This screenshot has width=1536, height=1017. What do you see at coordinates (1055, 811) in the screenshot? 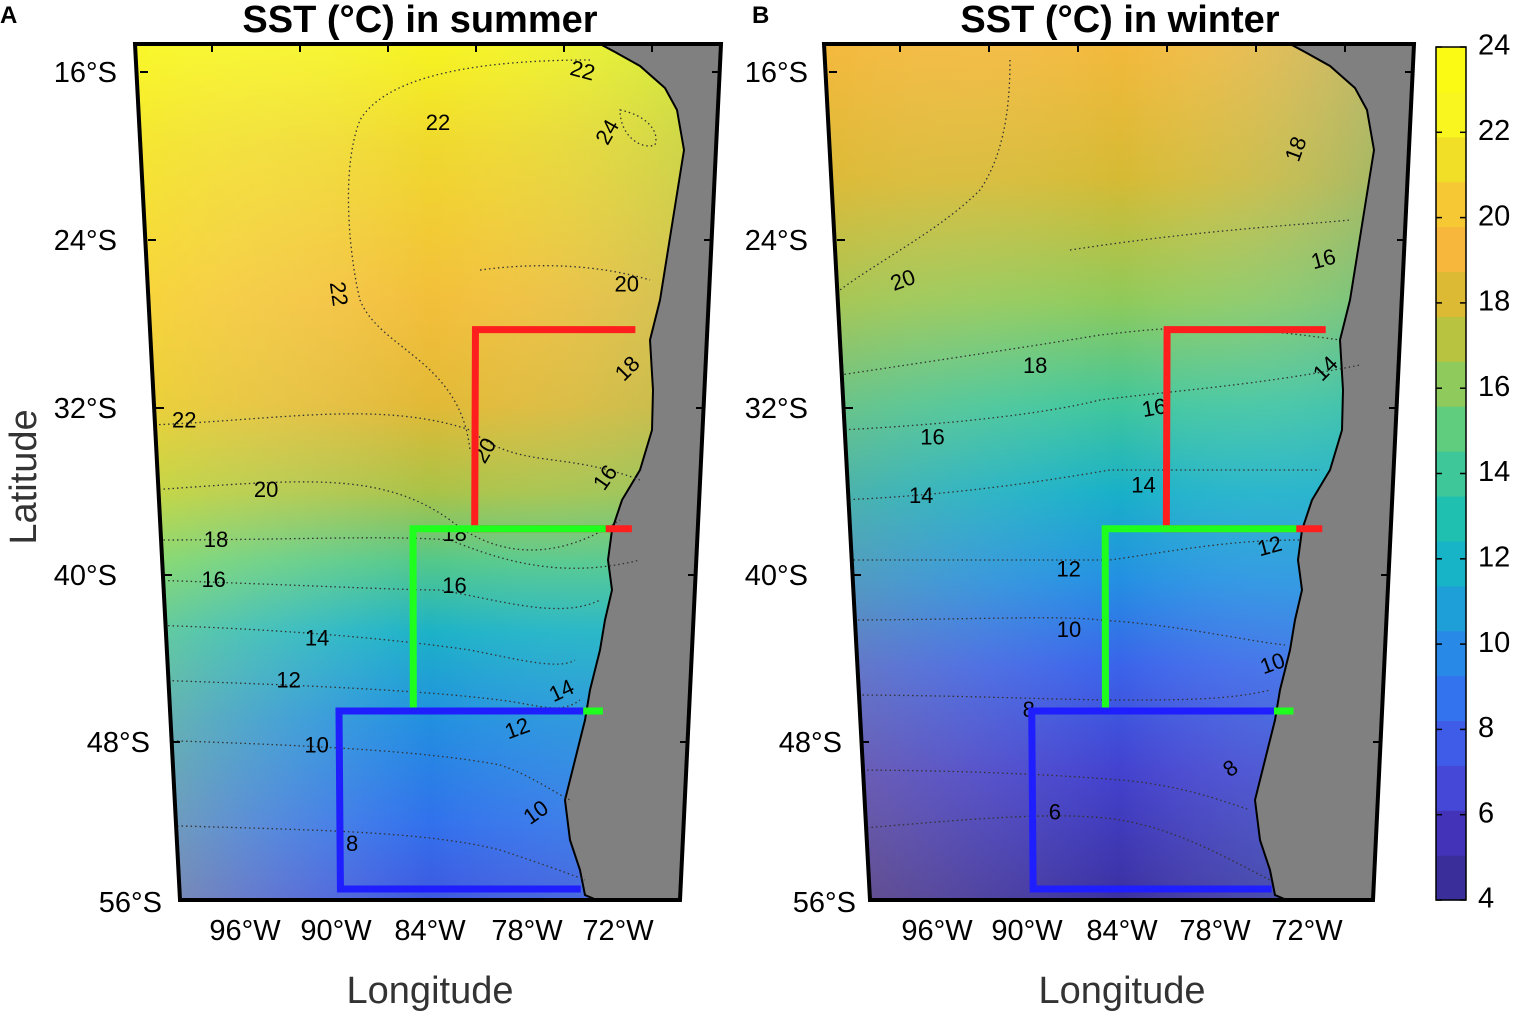
I see `contour-label: 6` at bounding box center [1055, 811].